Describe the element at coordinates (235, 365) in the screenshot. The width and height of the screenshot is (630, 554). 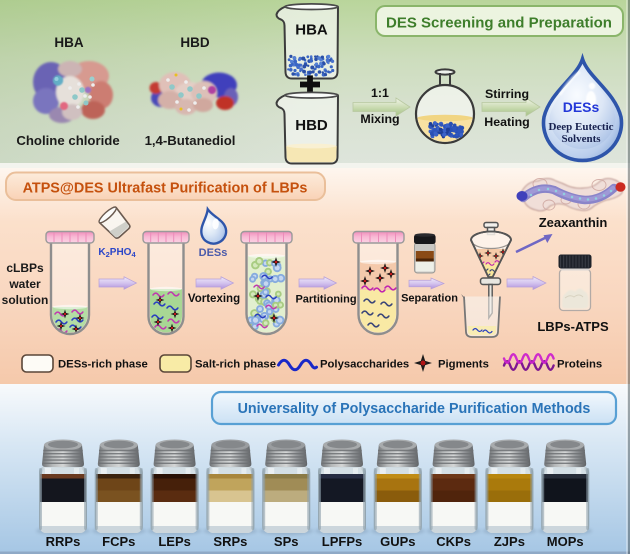
I see `svg-text: Salt-rich phase` at that location.